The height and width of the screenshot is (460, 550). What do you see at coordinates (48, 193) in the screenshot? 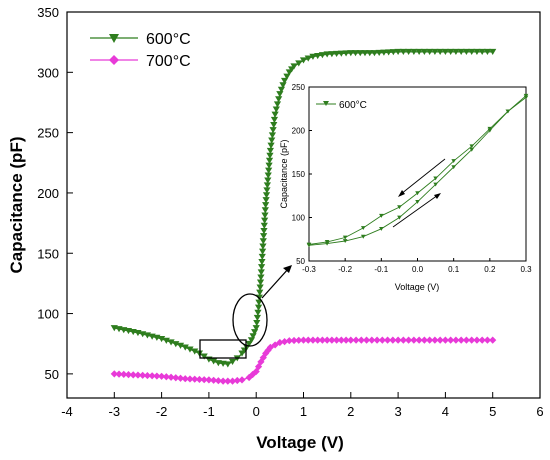
I see `main-y-tick-label: 200` at bounding box center [48, 193].